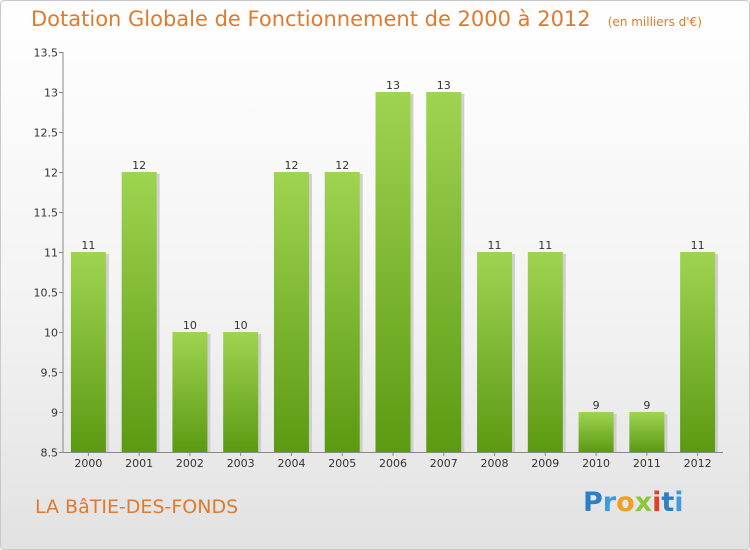 The width and height of the screenshot is (750, 550). I want to click on data-label-2006: 13, so click(393, 85).